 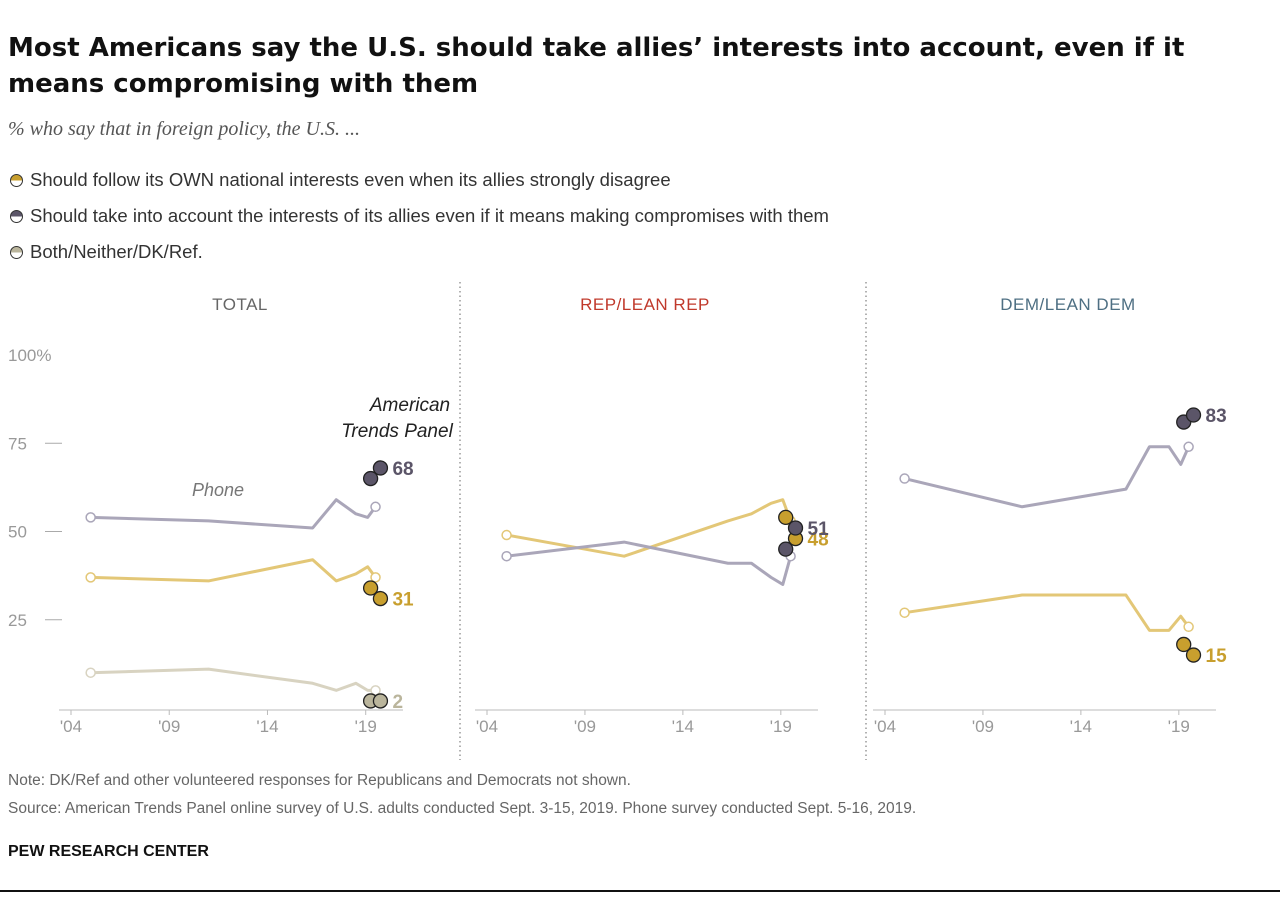 I want to click on y-tick-label-50: 50, so click(x=17, y=532).